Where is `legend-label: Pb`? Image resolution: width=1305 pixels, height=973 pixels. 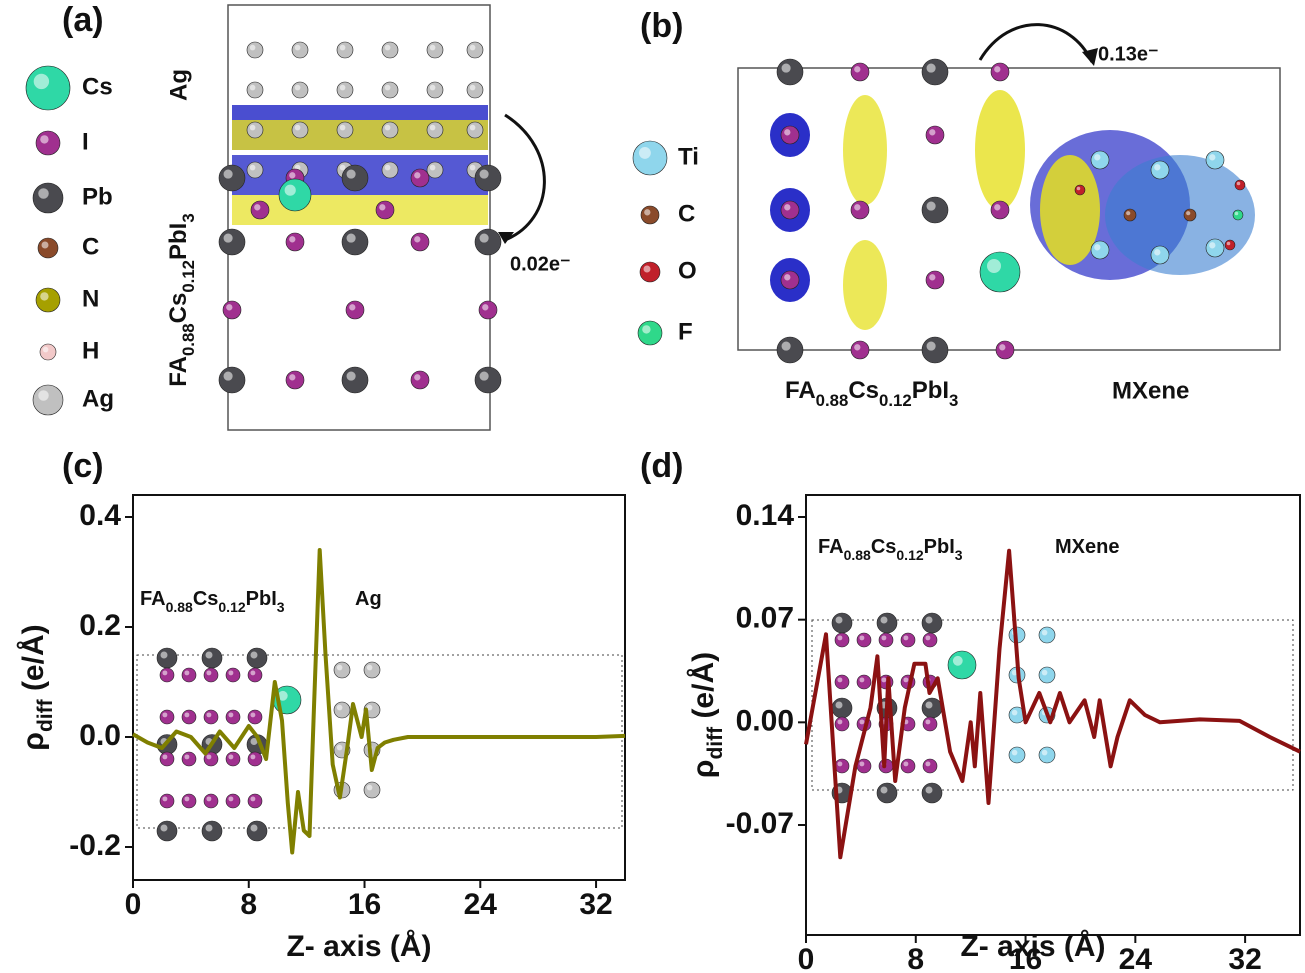 legend-label: Pb is located at coordinates (97, 196).